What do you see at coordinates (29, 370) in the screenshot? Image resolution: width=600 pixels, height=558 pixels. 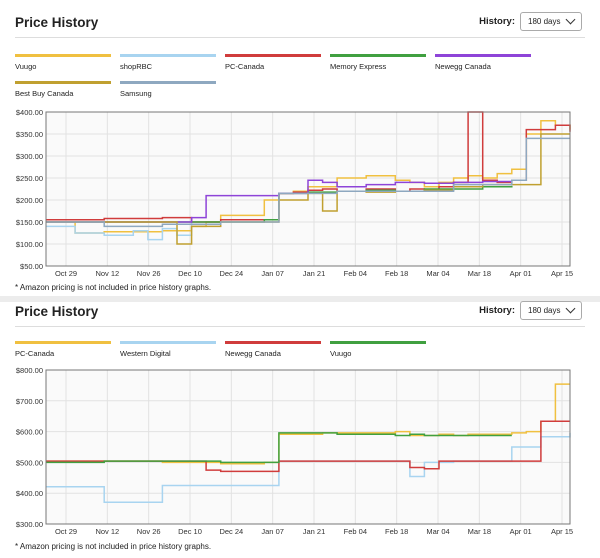 I see `y-tick-label: $800.00` at bounding box center [29, 370].